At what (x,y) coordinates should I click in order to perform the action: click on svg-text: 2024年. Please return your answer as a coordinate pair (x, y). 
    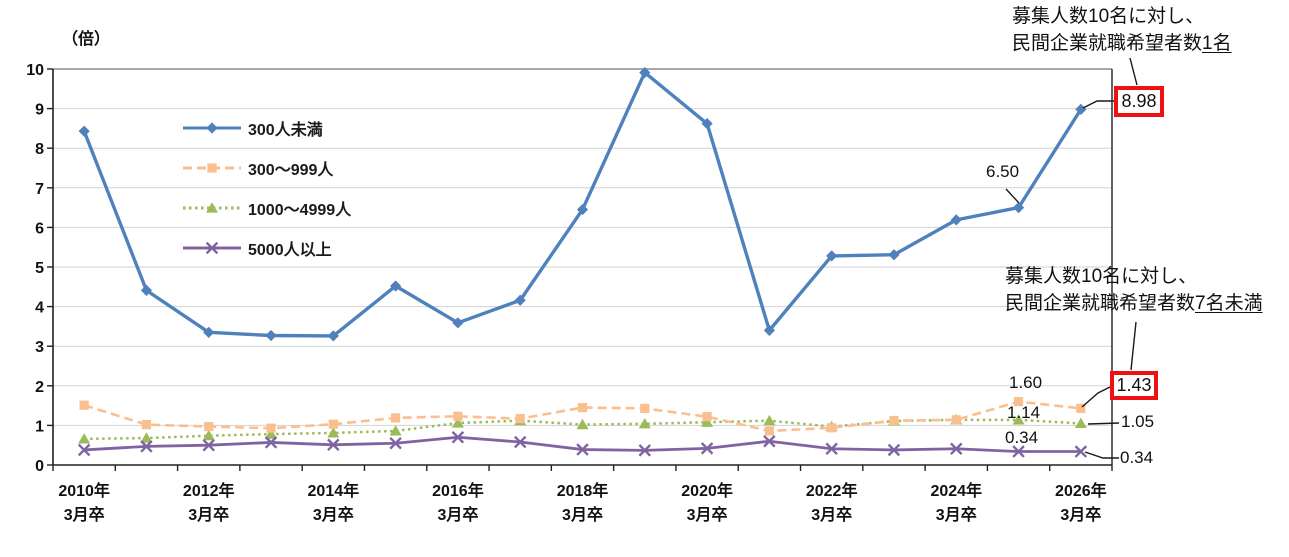
    Looking at the image, I should click on (956, 490).